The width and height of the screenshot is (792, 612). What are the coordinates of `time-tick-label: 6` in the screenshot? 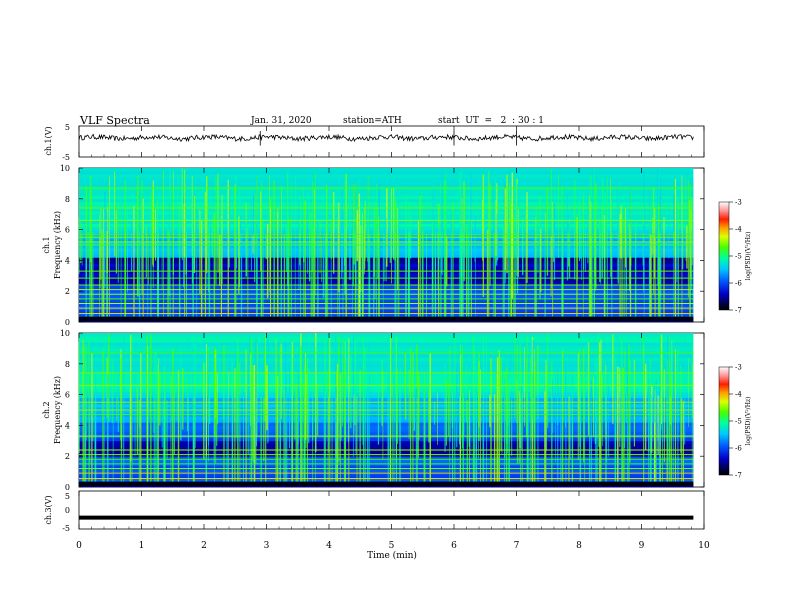 It's located at (454, 546).